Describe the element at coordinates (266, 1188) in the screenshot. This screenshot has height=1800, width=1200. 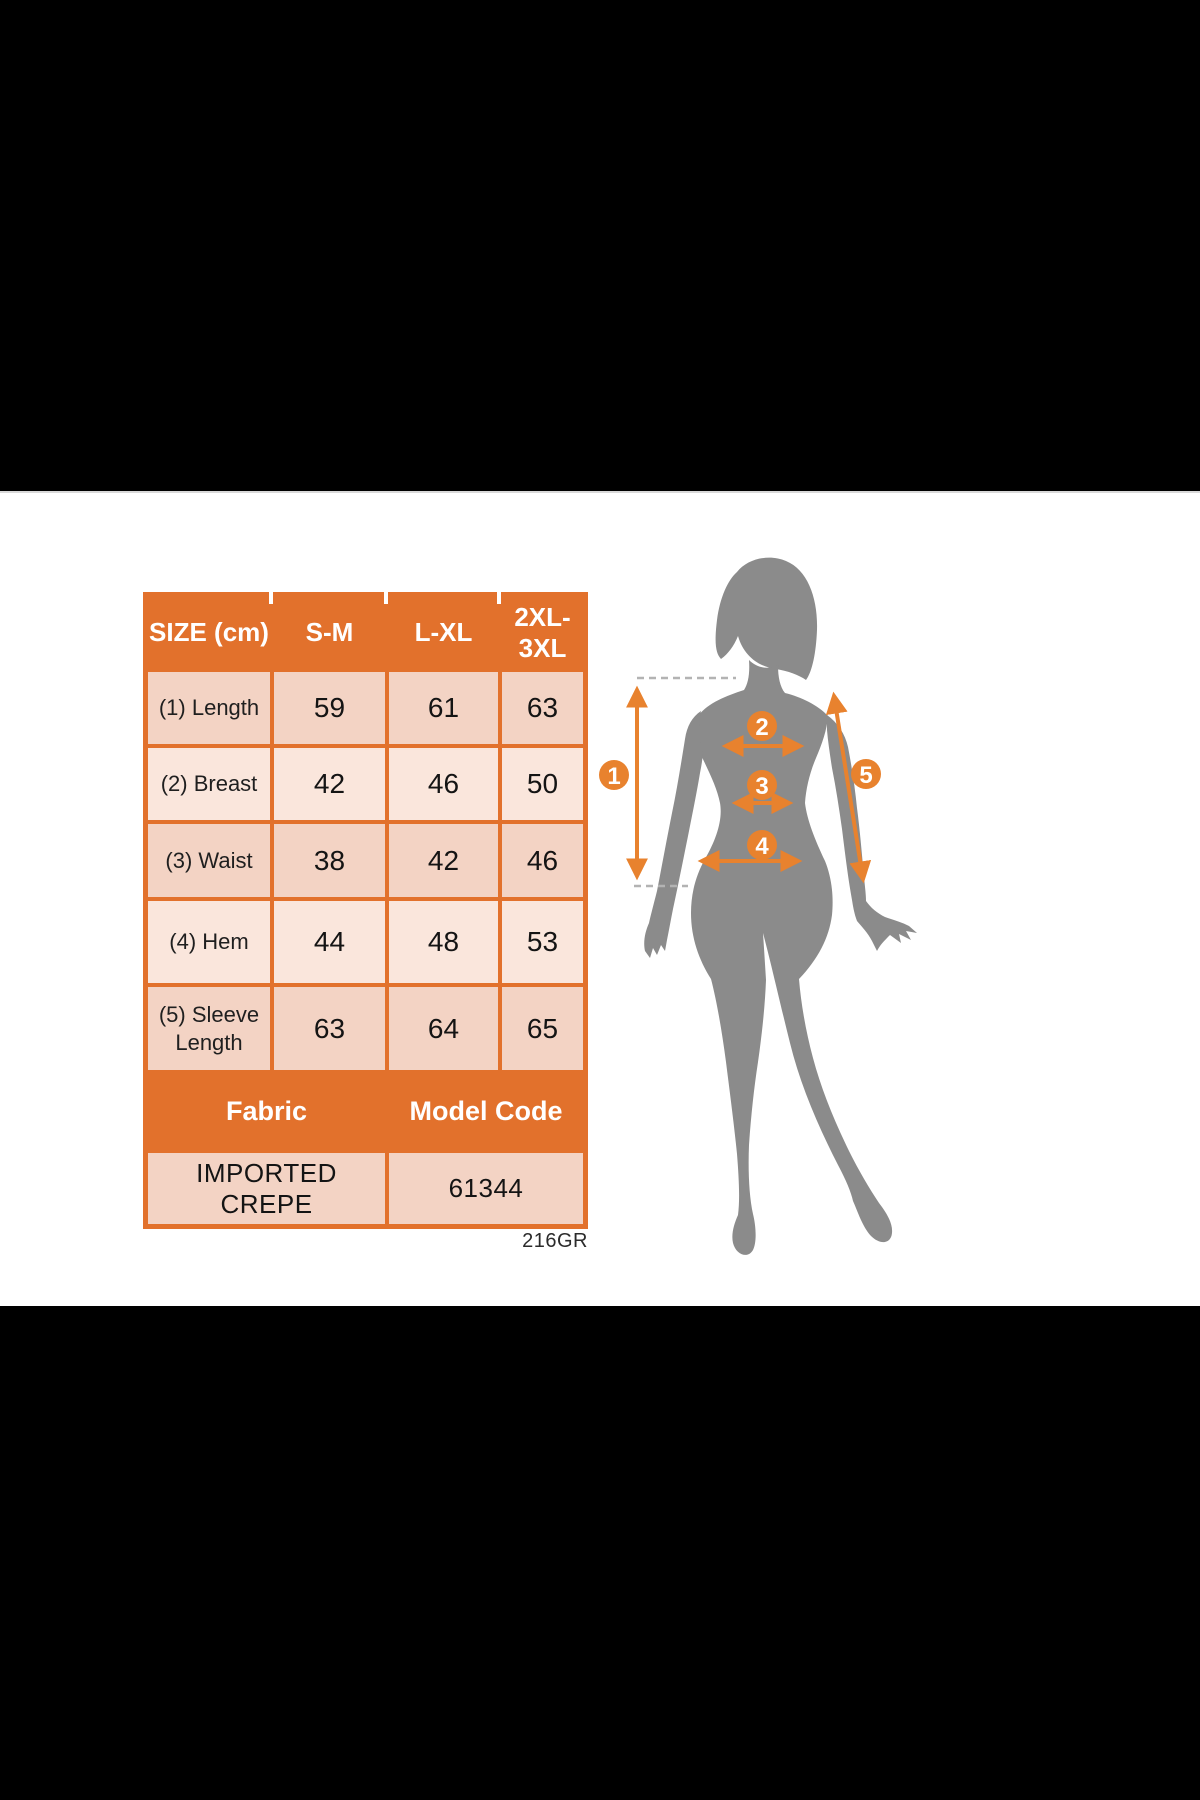
I see `fabric-value: IMPORTED CREPE` at that location.